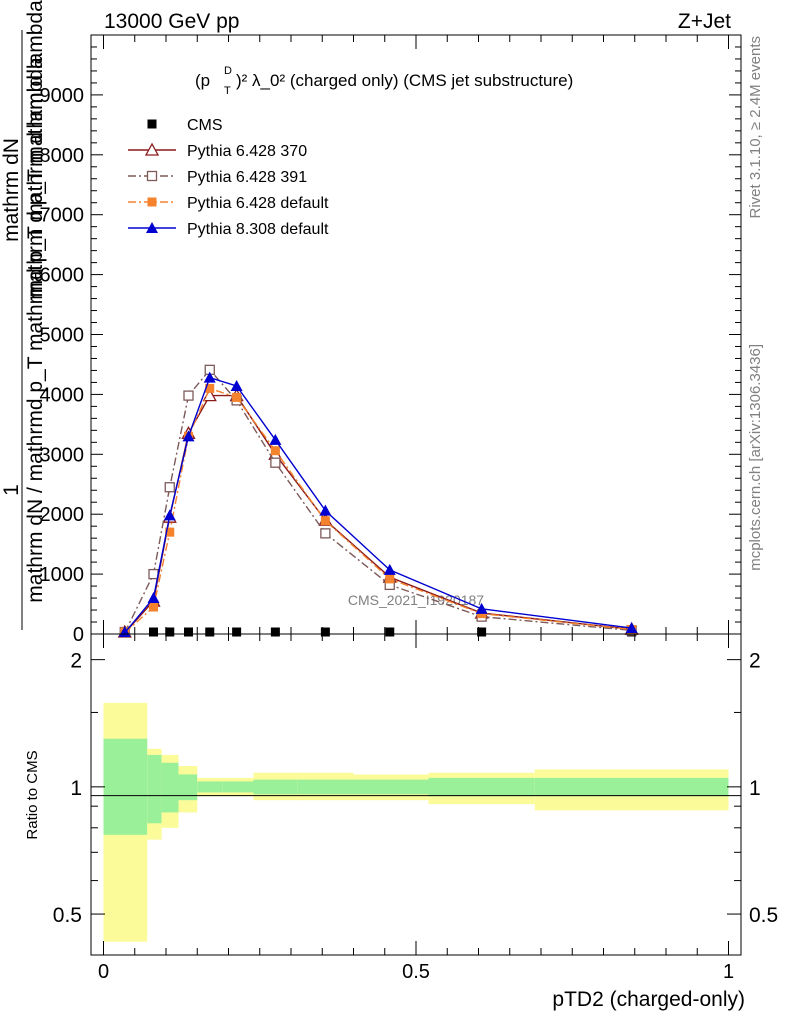  Describe the element at coordinates (755, 457) in the screenshot. I see `mcplots-label: mcplots.cern.ch [arXiv:1306.3436]` at that location.